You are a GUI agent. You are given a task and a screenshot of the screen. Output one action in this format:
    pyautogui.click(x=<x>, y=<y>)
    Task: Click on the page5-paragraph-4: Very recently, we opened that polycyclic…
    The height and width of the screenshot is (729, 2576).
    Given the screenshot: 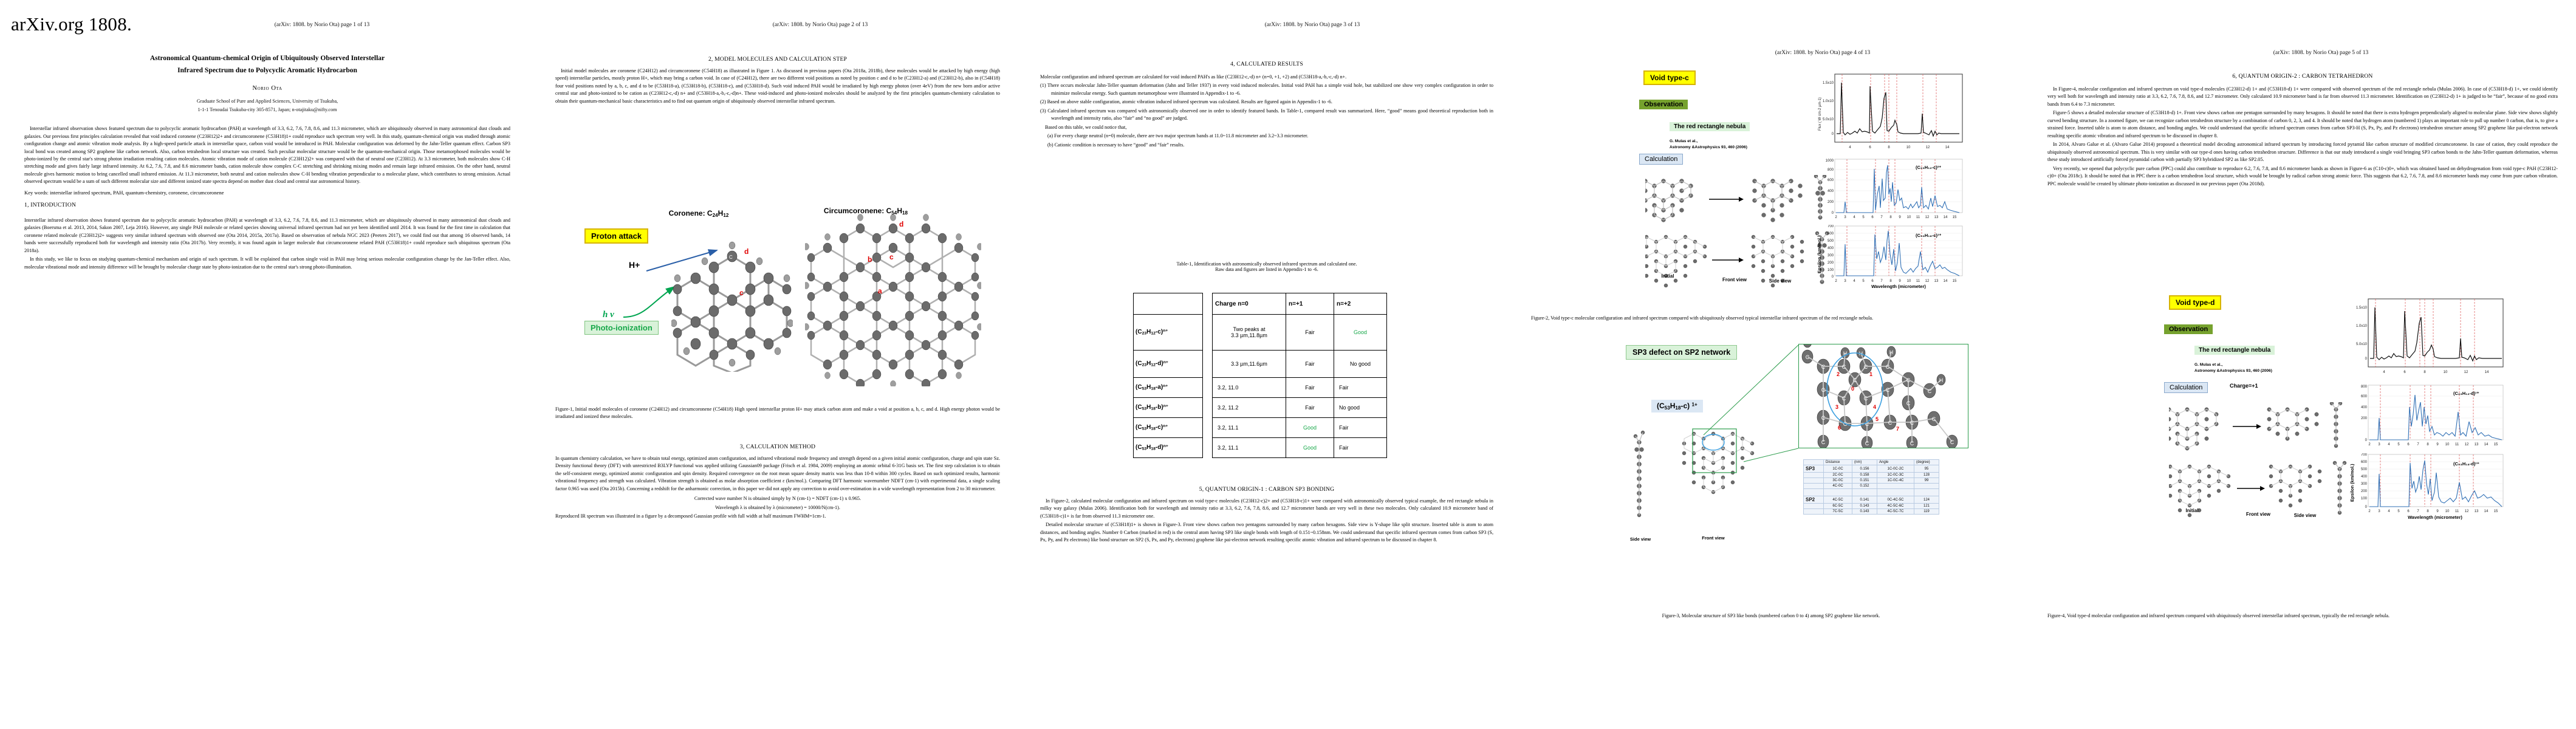 What is the action you would take?
    pyautogui.click(x=2302, y=176)
    